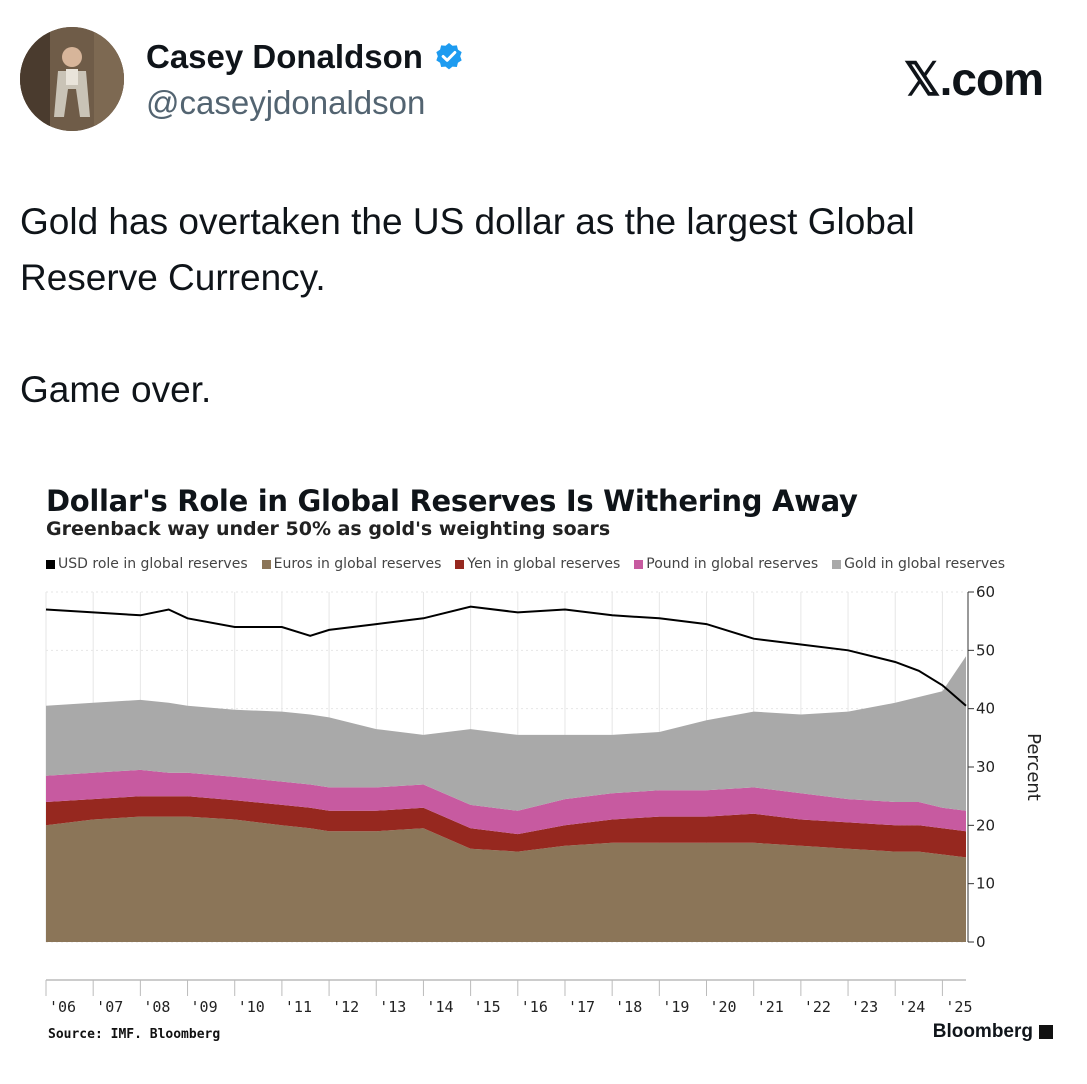 The height and width of the screenshot is (1084, 1087). What do you see at coordinates (973, 79) in the screenshot?
I see `brand-logo: 𝕏.com` at bounding box center [973, 79].